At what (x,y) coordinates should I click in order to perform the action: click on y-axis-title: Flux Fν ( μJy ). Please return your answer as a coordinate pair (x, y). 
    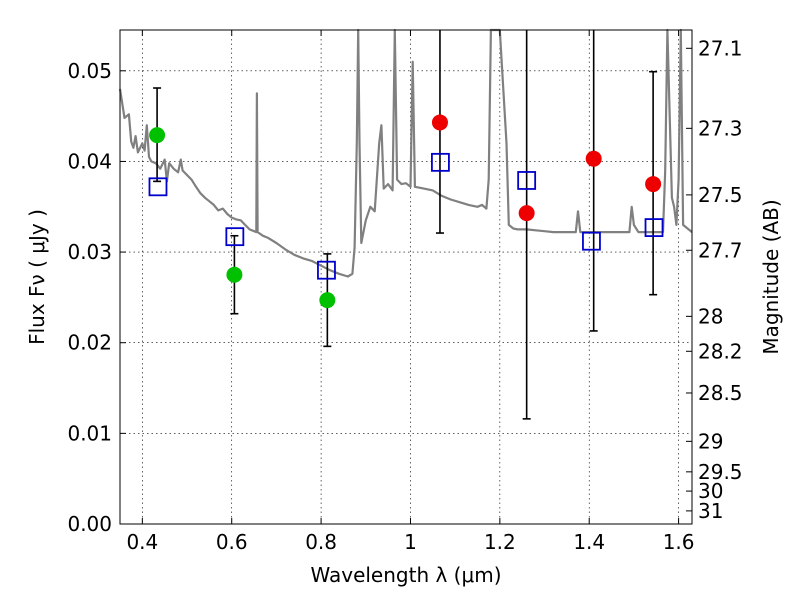
    Looking at the image, I should click on (37, 277).